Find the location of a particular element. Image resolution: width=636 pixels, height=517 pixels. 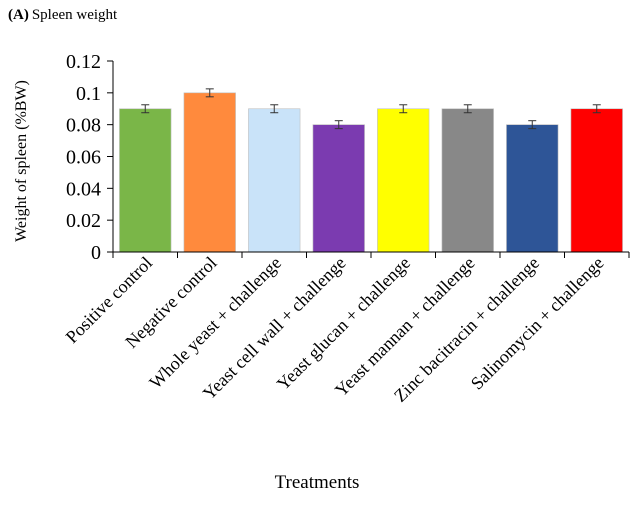

panel-tag-label: (A) is located at coordinates (18, 15).